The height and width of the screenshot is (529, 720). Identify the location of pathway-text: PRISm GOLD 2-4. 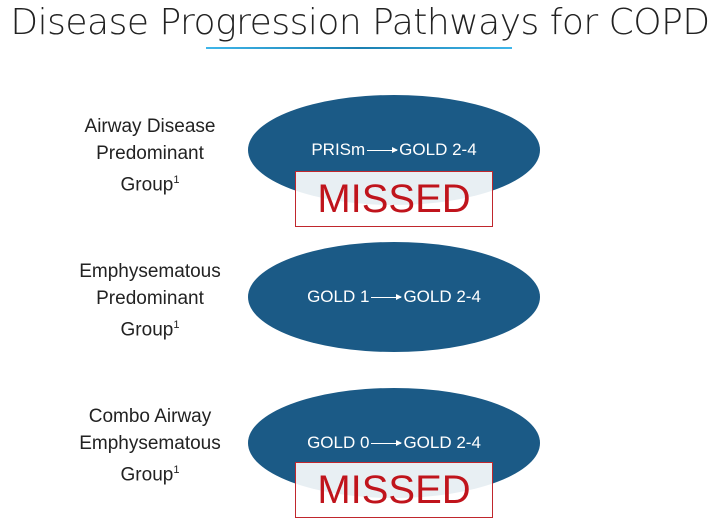
(394, 150).